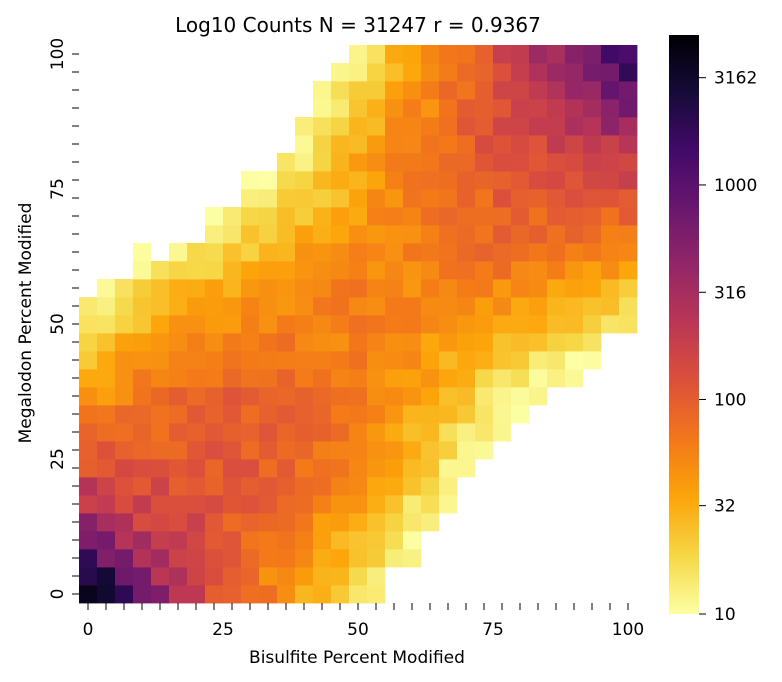 The image size is (782, 682). I want to click on colorbar-gradient, so click(684, 324).